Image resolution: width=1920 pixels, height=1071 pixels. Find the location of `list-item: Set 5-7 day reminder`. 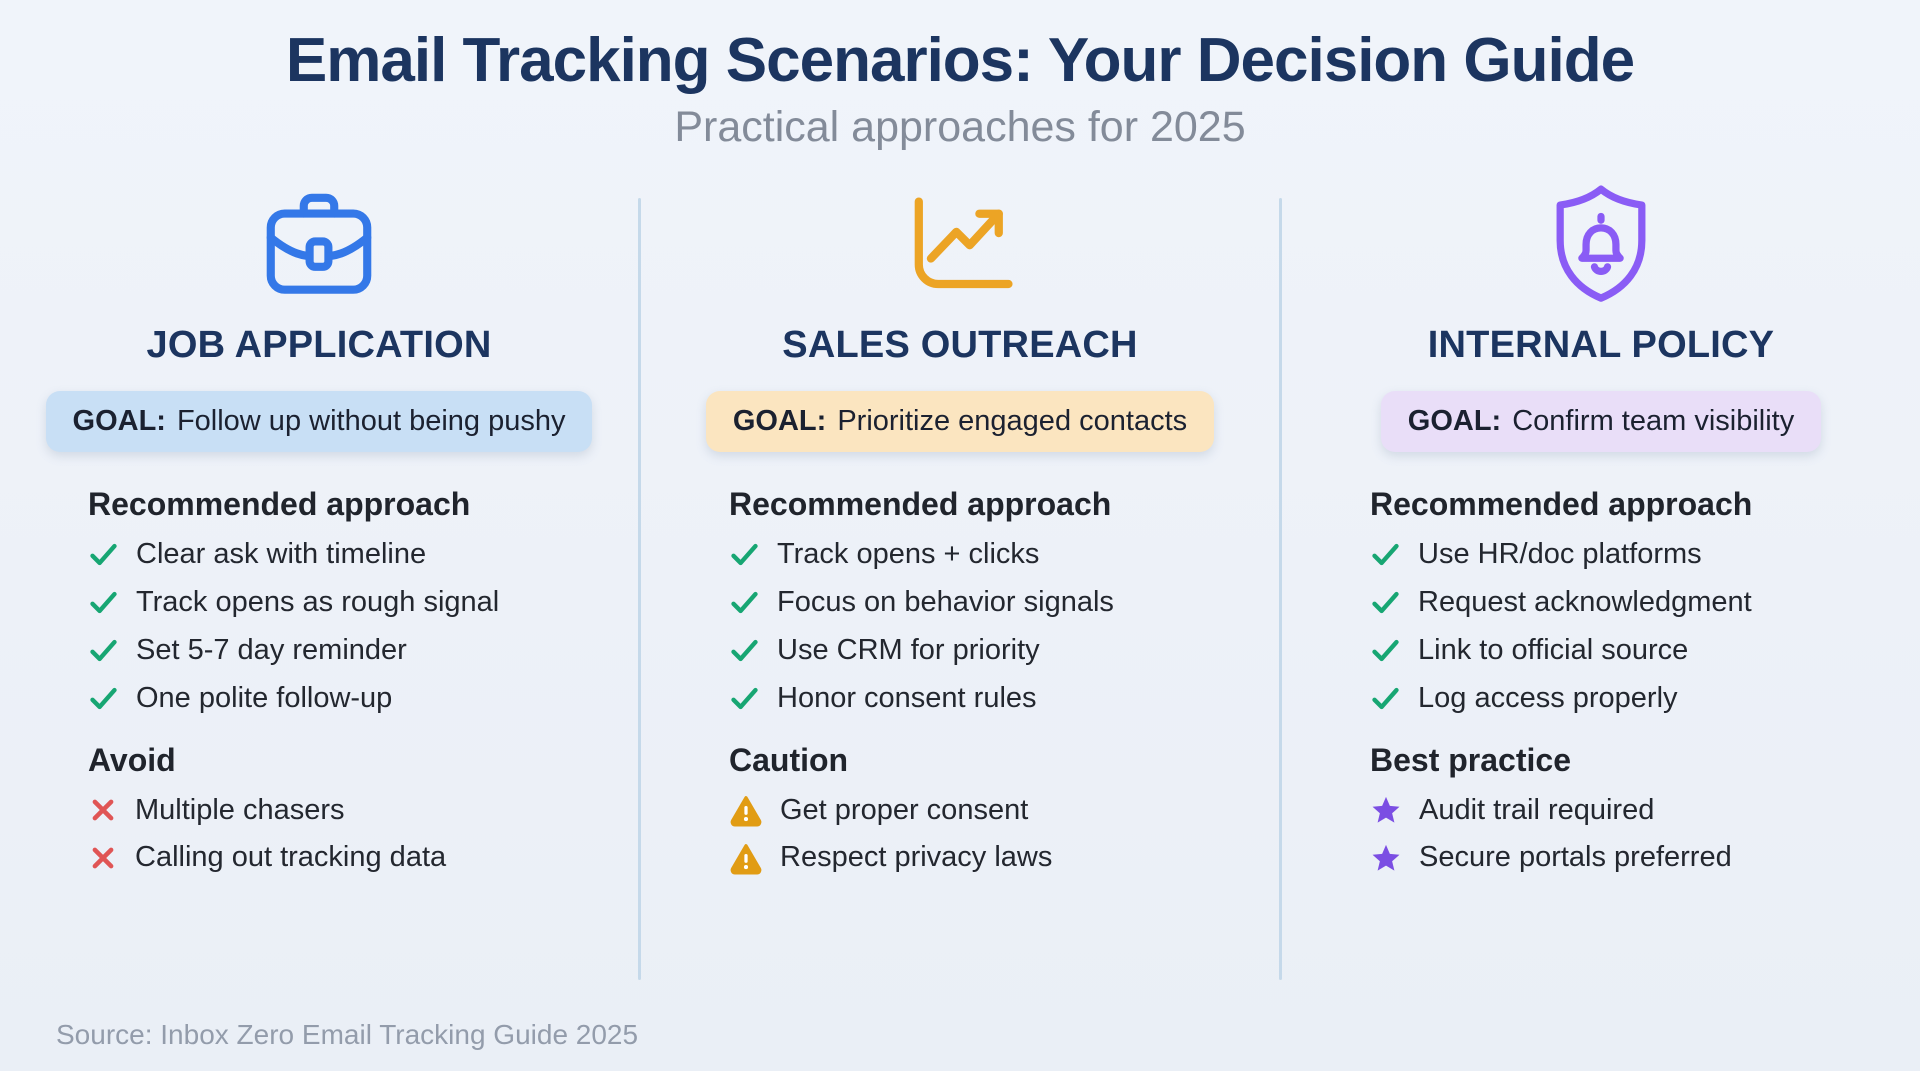

list-item: Set 5-7 day reminder is located at coordinates (363, 650).